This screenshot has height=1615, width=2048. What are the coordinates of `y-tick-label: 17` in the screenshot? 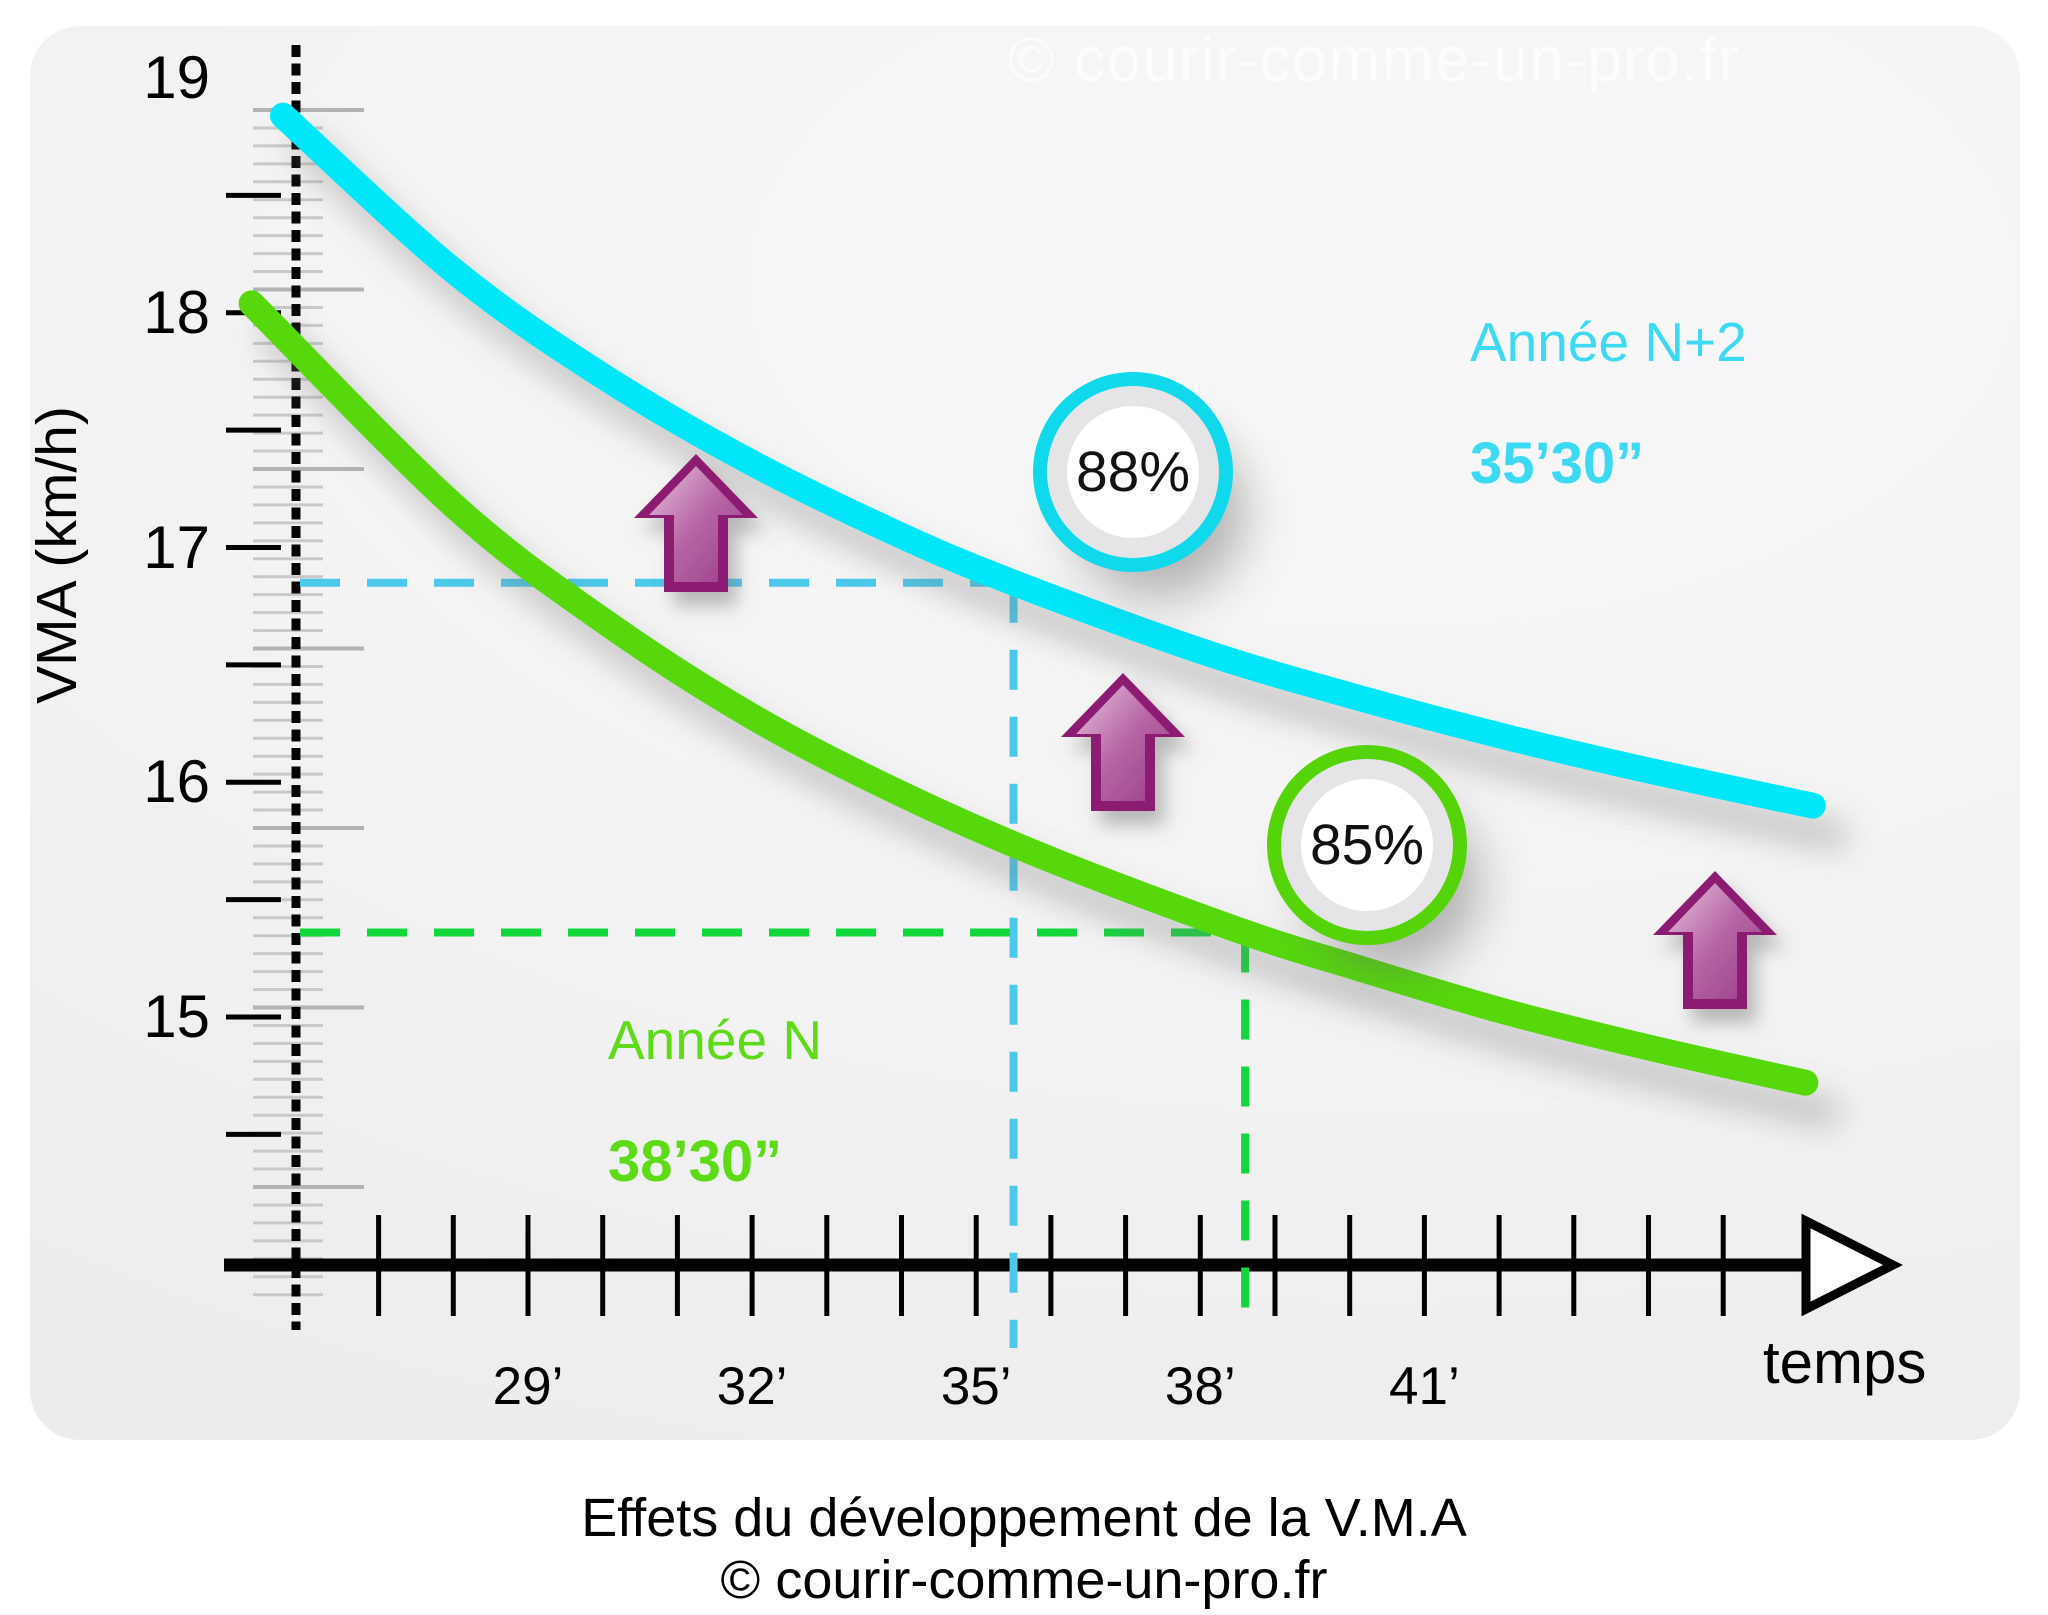 It's located at (176, 547).